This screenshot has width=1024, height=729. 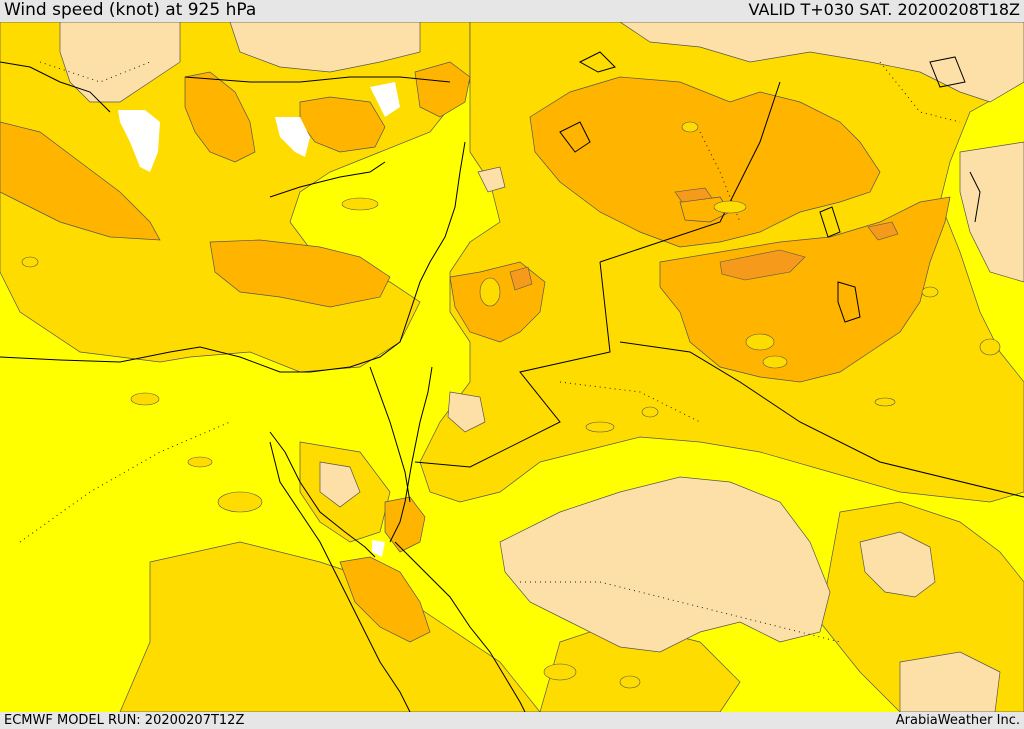 What do you see at coordinates (130, 10) in the screenshot?
I see `map-title: Wind speed (knot) at 925 hPa` at bounding box center [130, 10].